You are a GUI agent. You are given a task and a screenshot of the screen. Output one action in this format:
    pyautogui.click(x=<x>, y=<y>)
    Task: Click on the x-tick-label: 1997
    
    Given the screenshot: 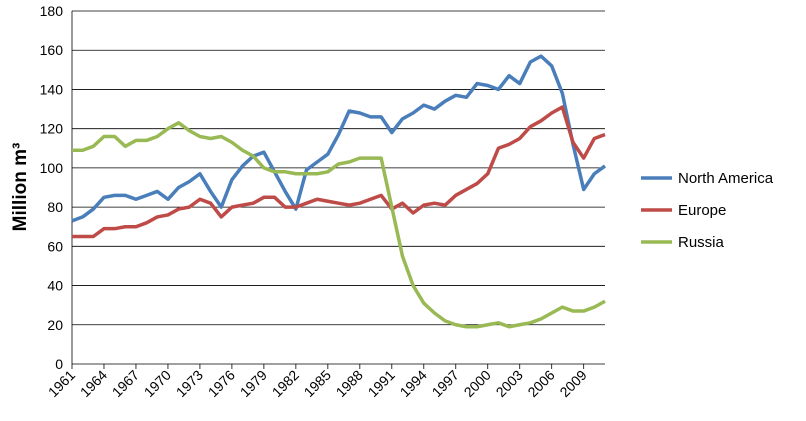 What is the action you would take?
    pyautogui.click(x=445, y=383)
    